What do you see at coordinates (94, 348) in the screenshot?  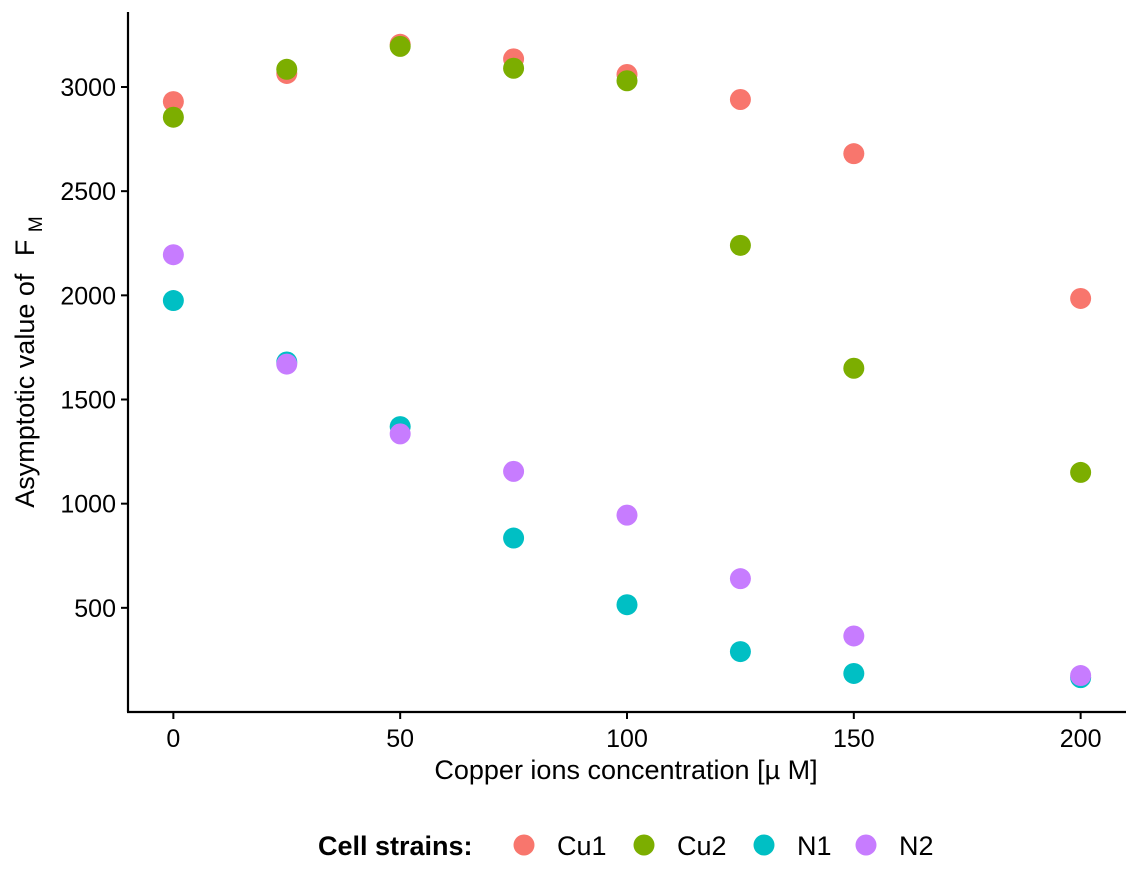 I see `y-ticks: 500 1000 1500 2000 2500 3000` at bounding box center [94, 348].